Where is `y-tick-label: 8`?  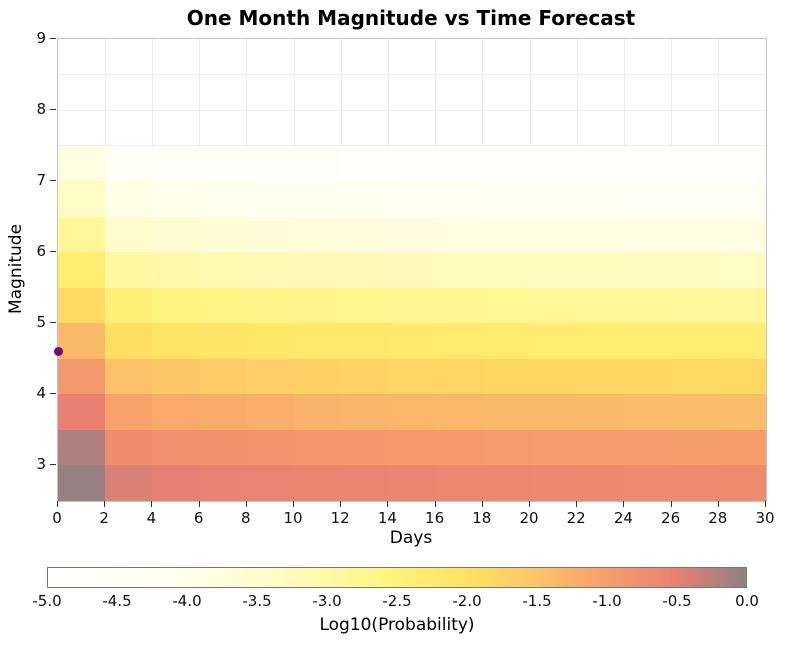 y-tick-label: 8 is located at coordinates (41, 109).